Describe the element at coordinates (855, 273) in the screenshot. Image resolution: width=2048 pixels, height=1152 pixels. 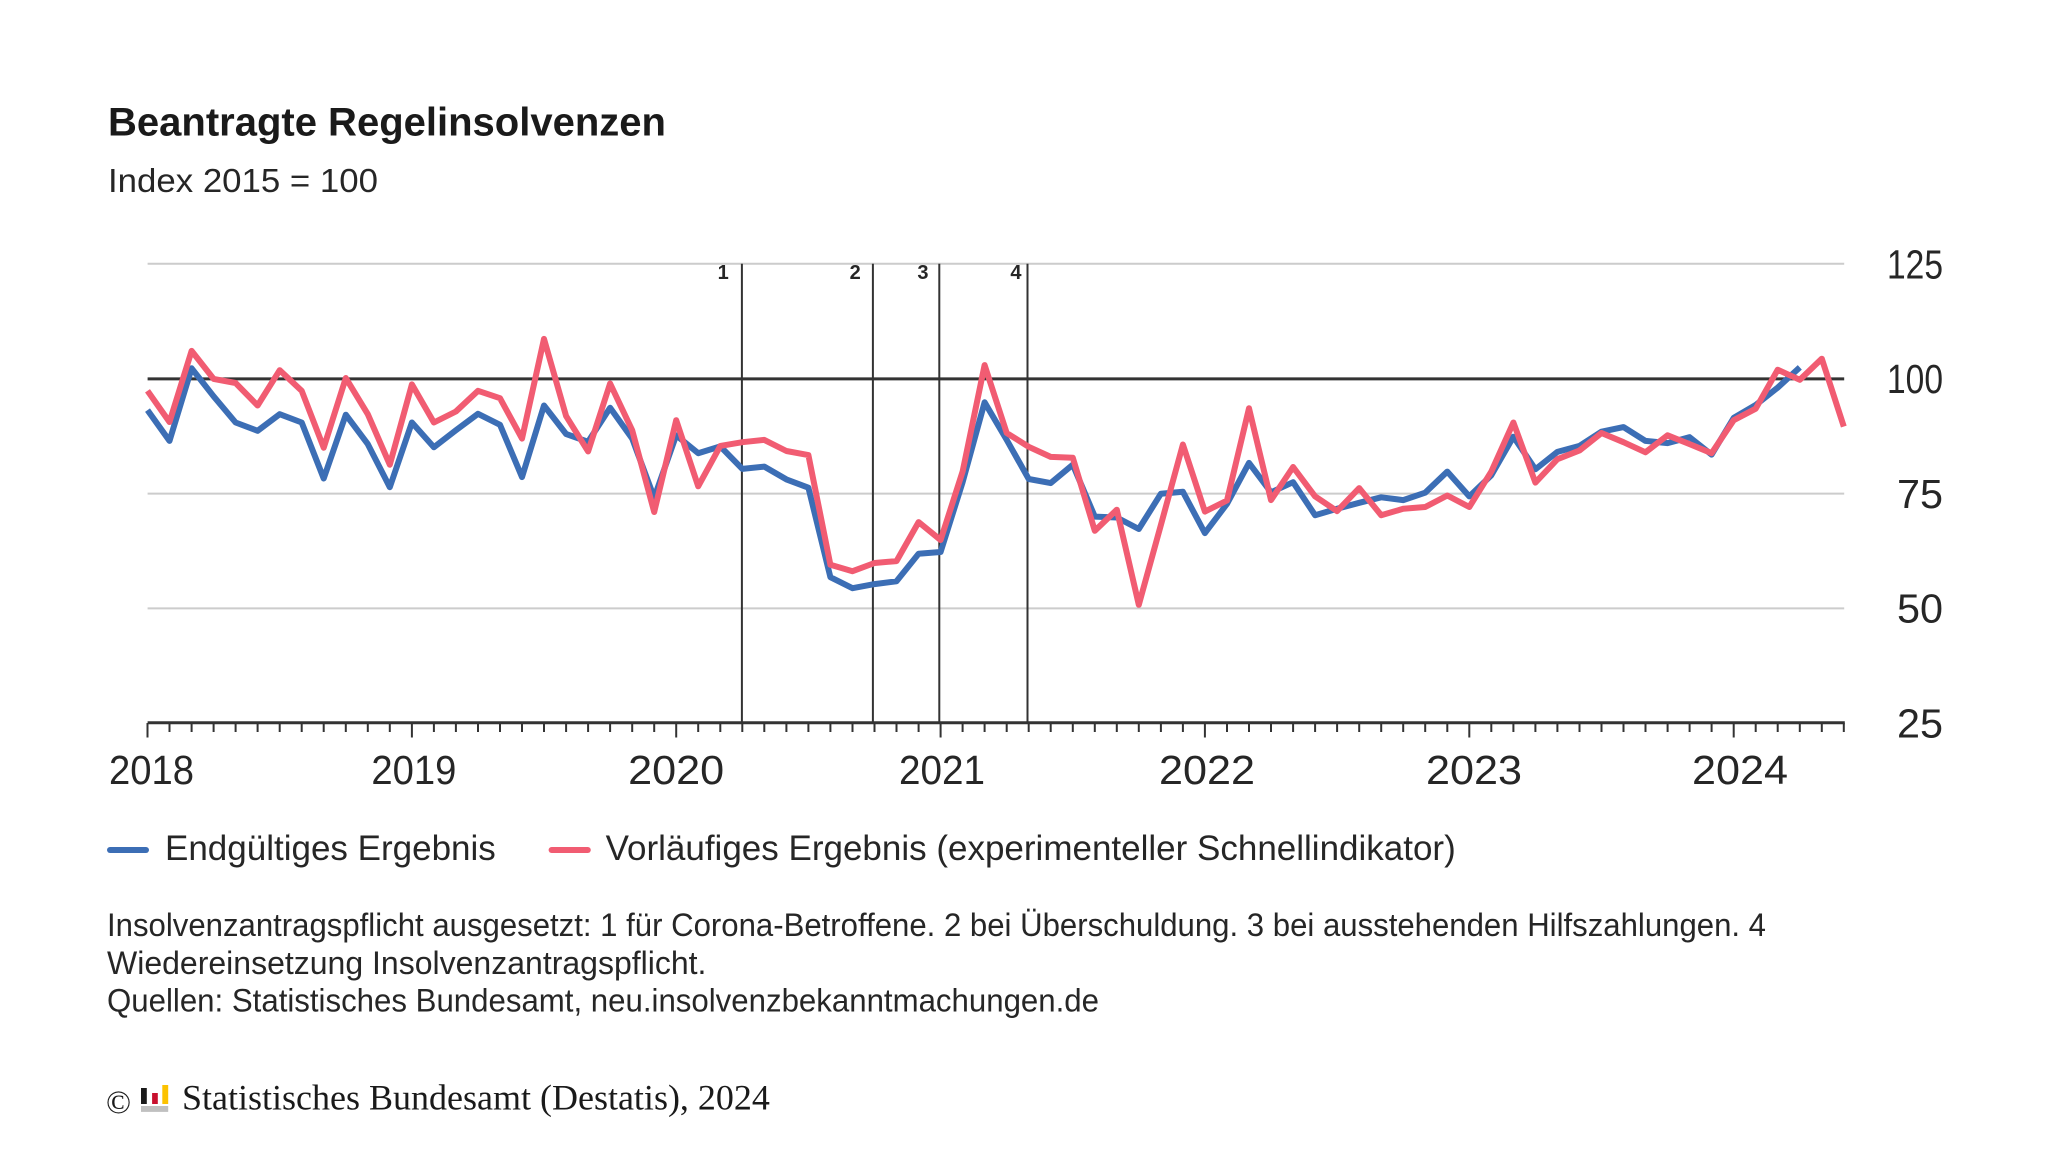
I see `svg-text: 2` at that location.